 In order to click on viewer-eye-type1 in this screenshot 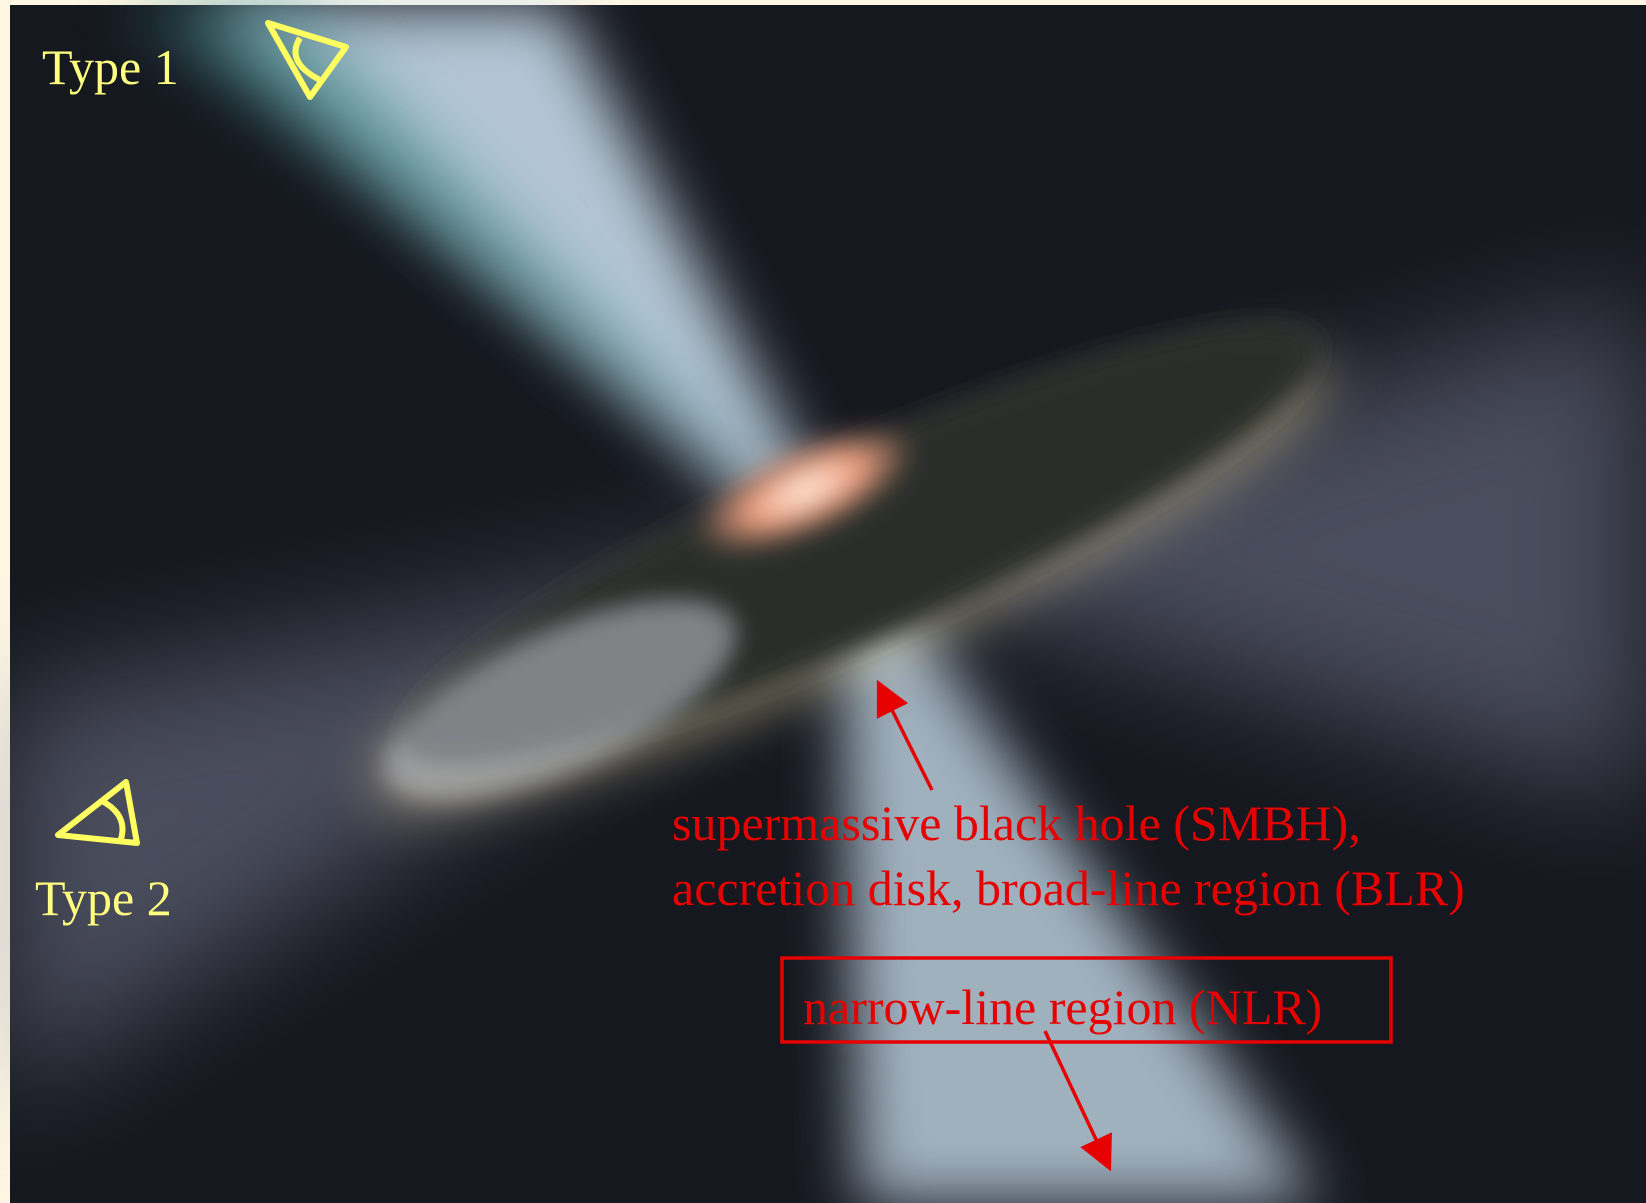, I will do `click(307, 60)`.